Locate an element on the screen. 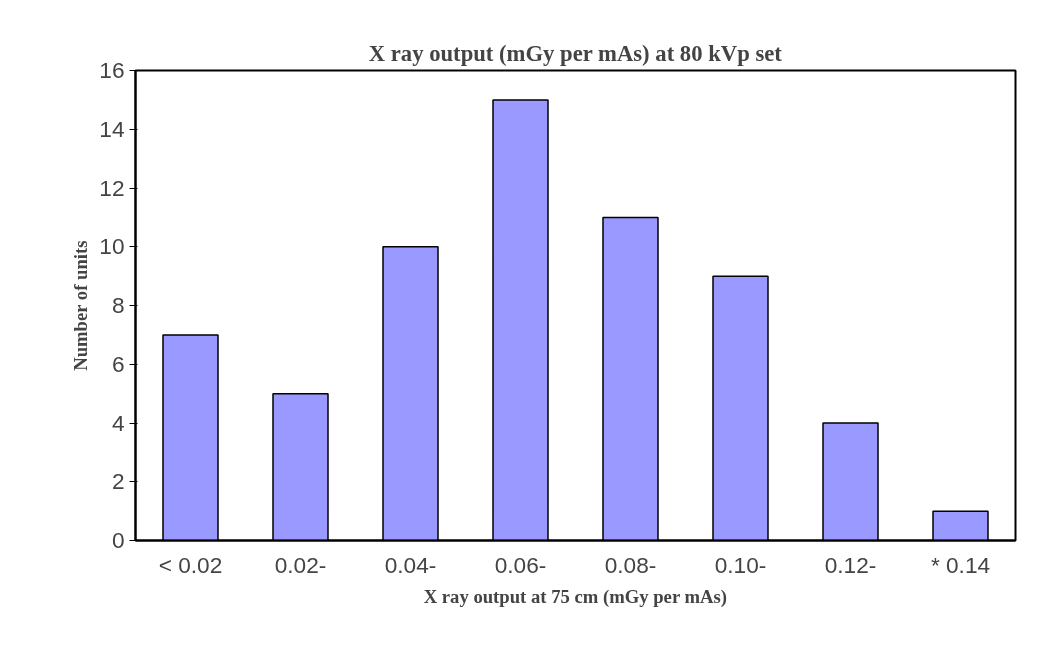  y-tick-label: 2 is located at coordinates (118, 481).